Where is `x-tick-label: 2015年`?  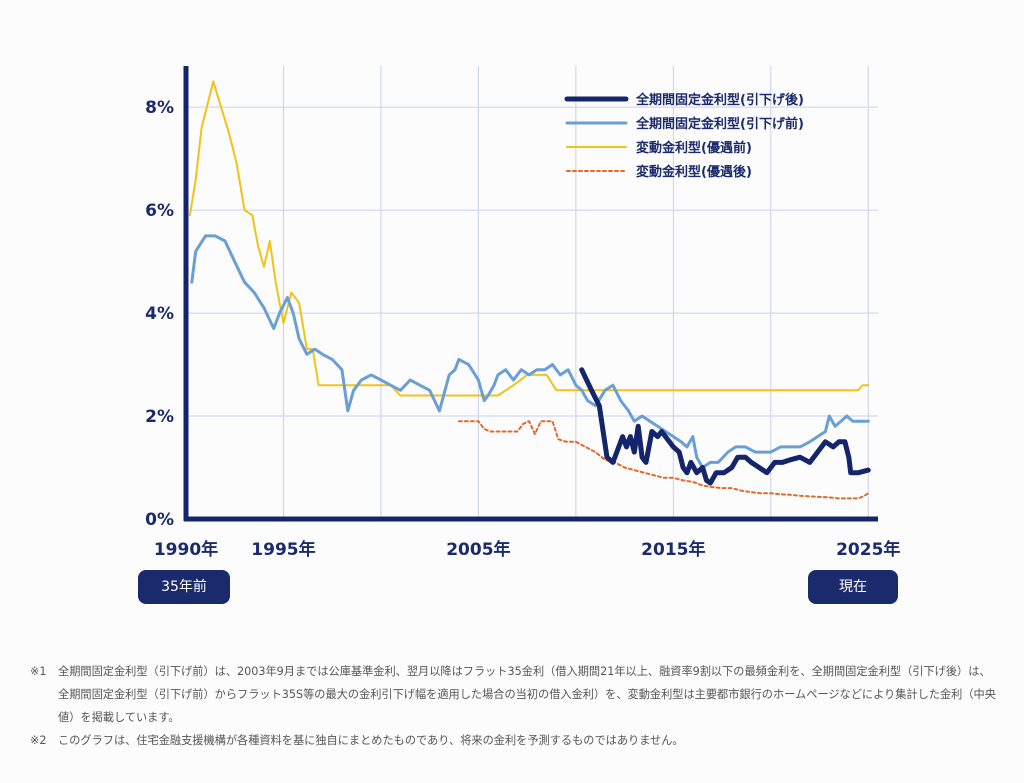
x-tick-label: 2015年 is located at coordinates (673, 549).